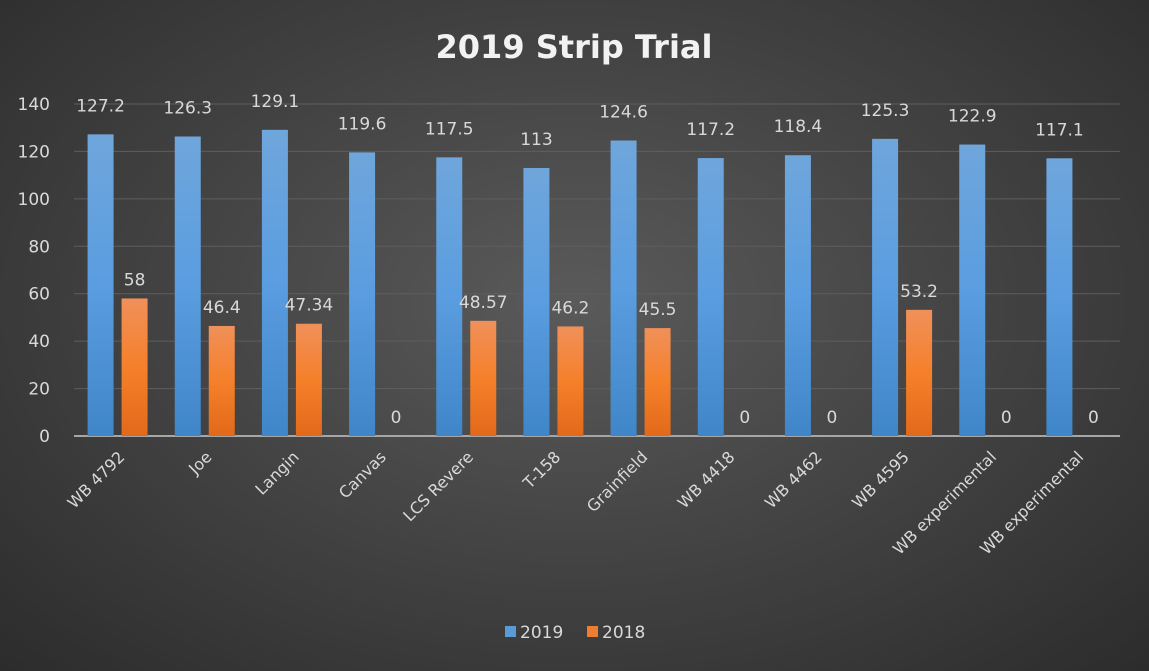 This screenshot has width=1149, height=671. Describe the element at coordinates (510, 631) in the screenshot. I see `legend-swatch-2019` at that location.